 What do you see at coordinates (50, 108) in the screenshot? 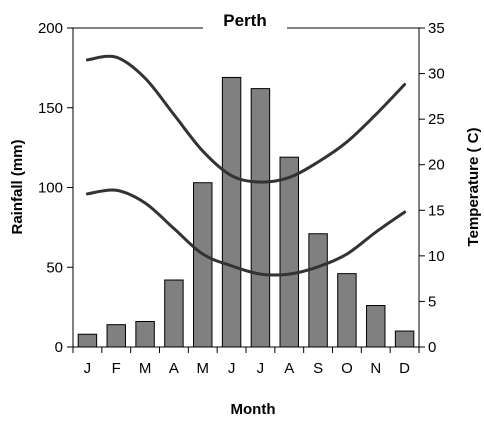
I see `left-tick-label: 150` at bounding box center [50, 108].